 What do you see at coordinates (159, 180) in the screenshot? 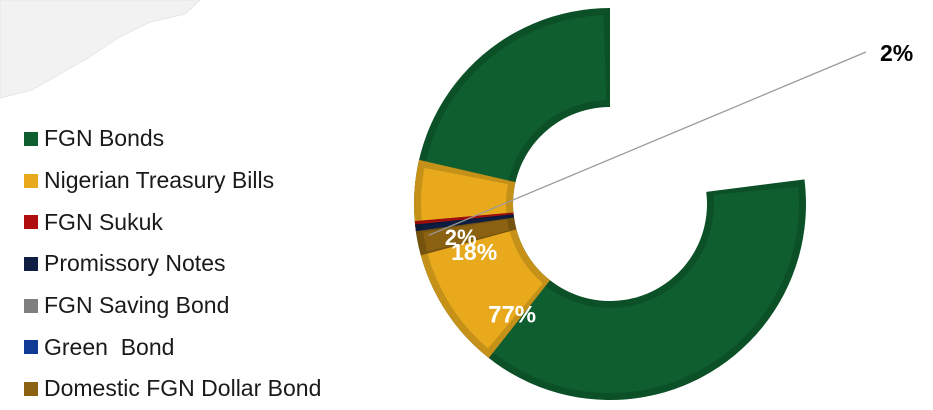
I see `legend-label: Nigerian Treasury Bills` at bounding box center [159, 180].